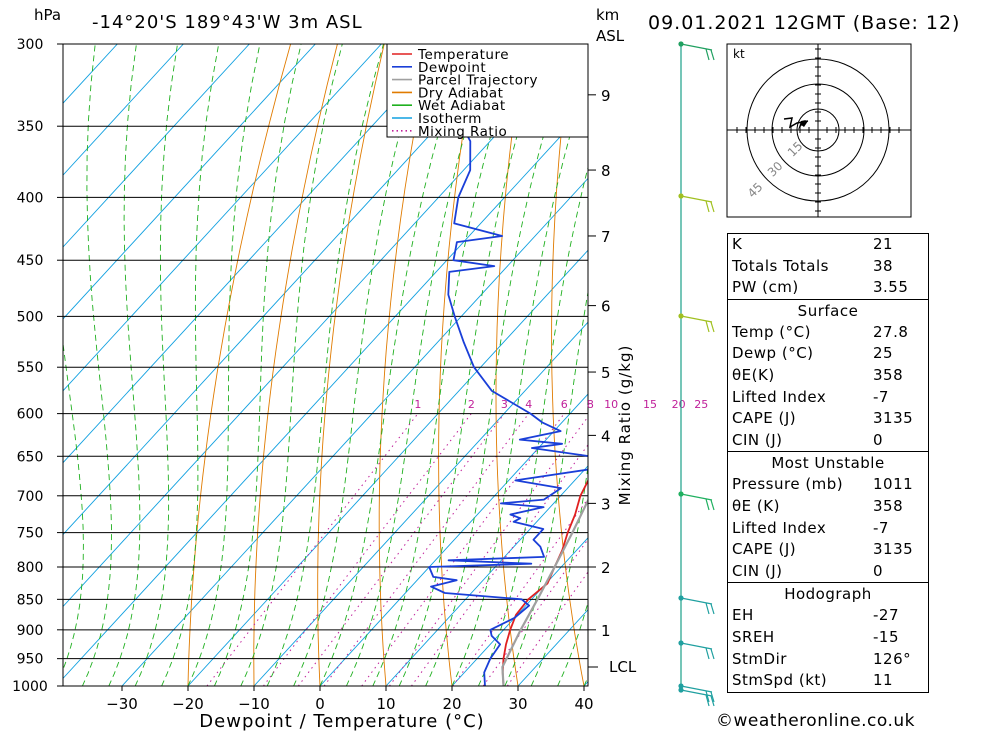  I want to click on mixing-ratio-axis-title: Mixing Ratio (g/kg), so click(625, 425).